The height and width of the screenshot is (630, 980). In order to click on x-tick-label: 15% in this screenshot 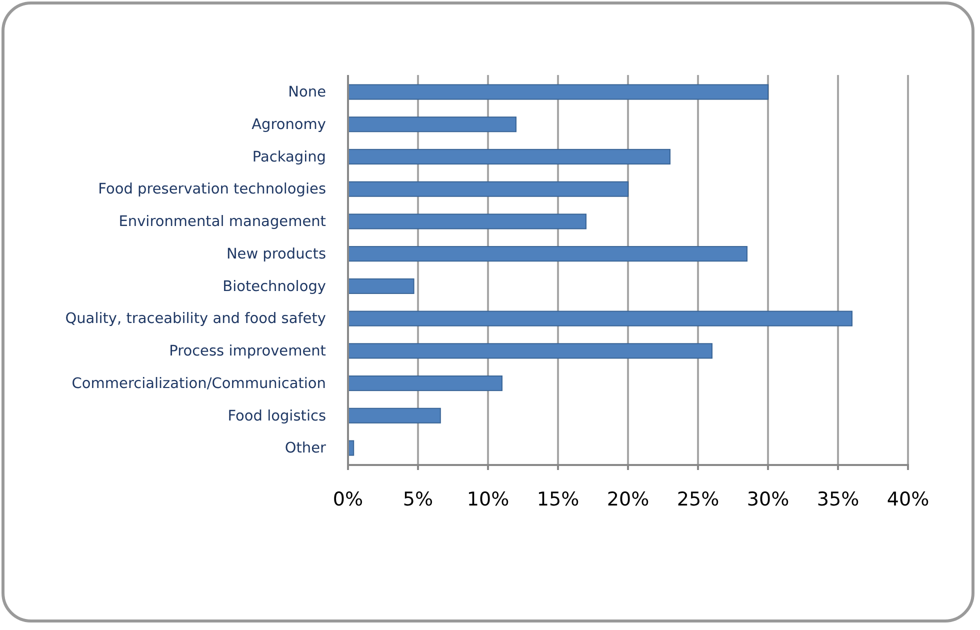, I will do `click(558, 499)`.